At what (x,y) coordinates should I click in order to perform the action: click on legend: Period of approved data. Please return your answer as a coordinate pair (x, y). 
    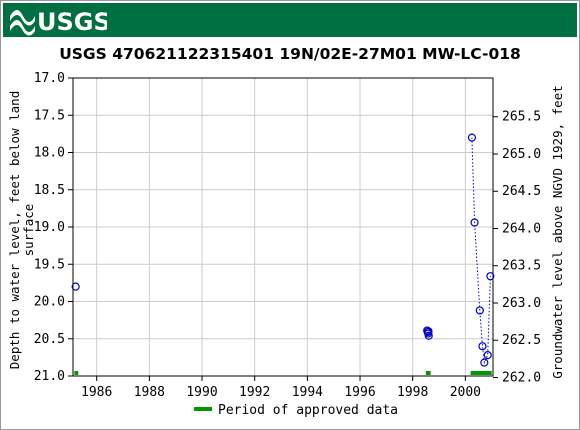
    Looking at the image, I should click on (296, 410).